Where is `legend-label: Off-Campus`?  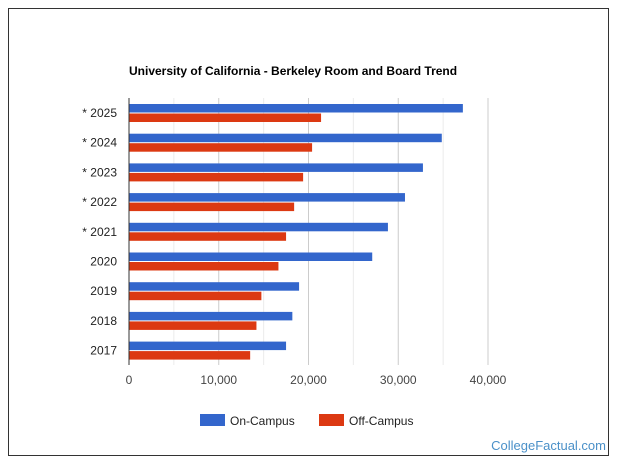
legend-label: Off-Campus is located at coordinates (381, 421).